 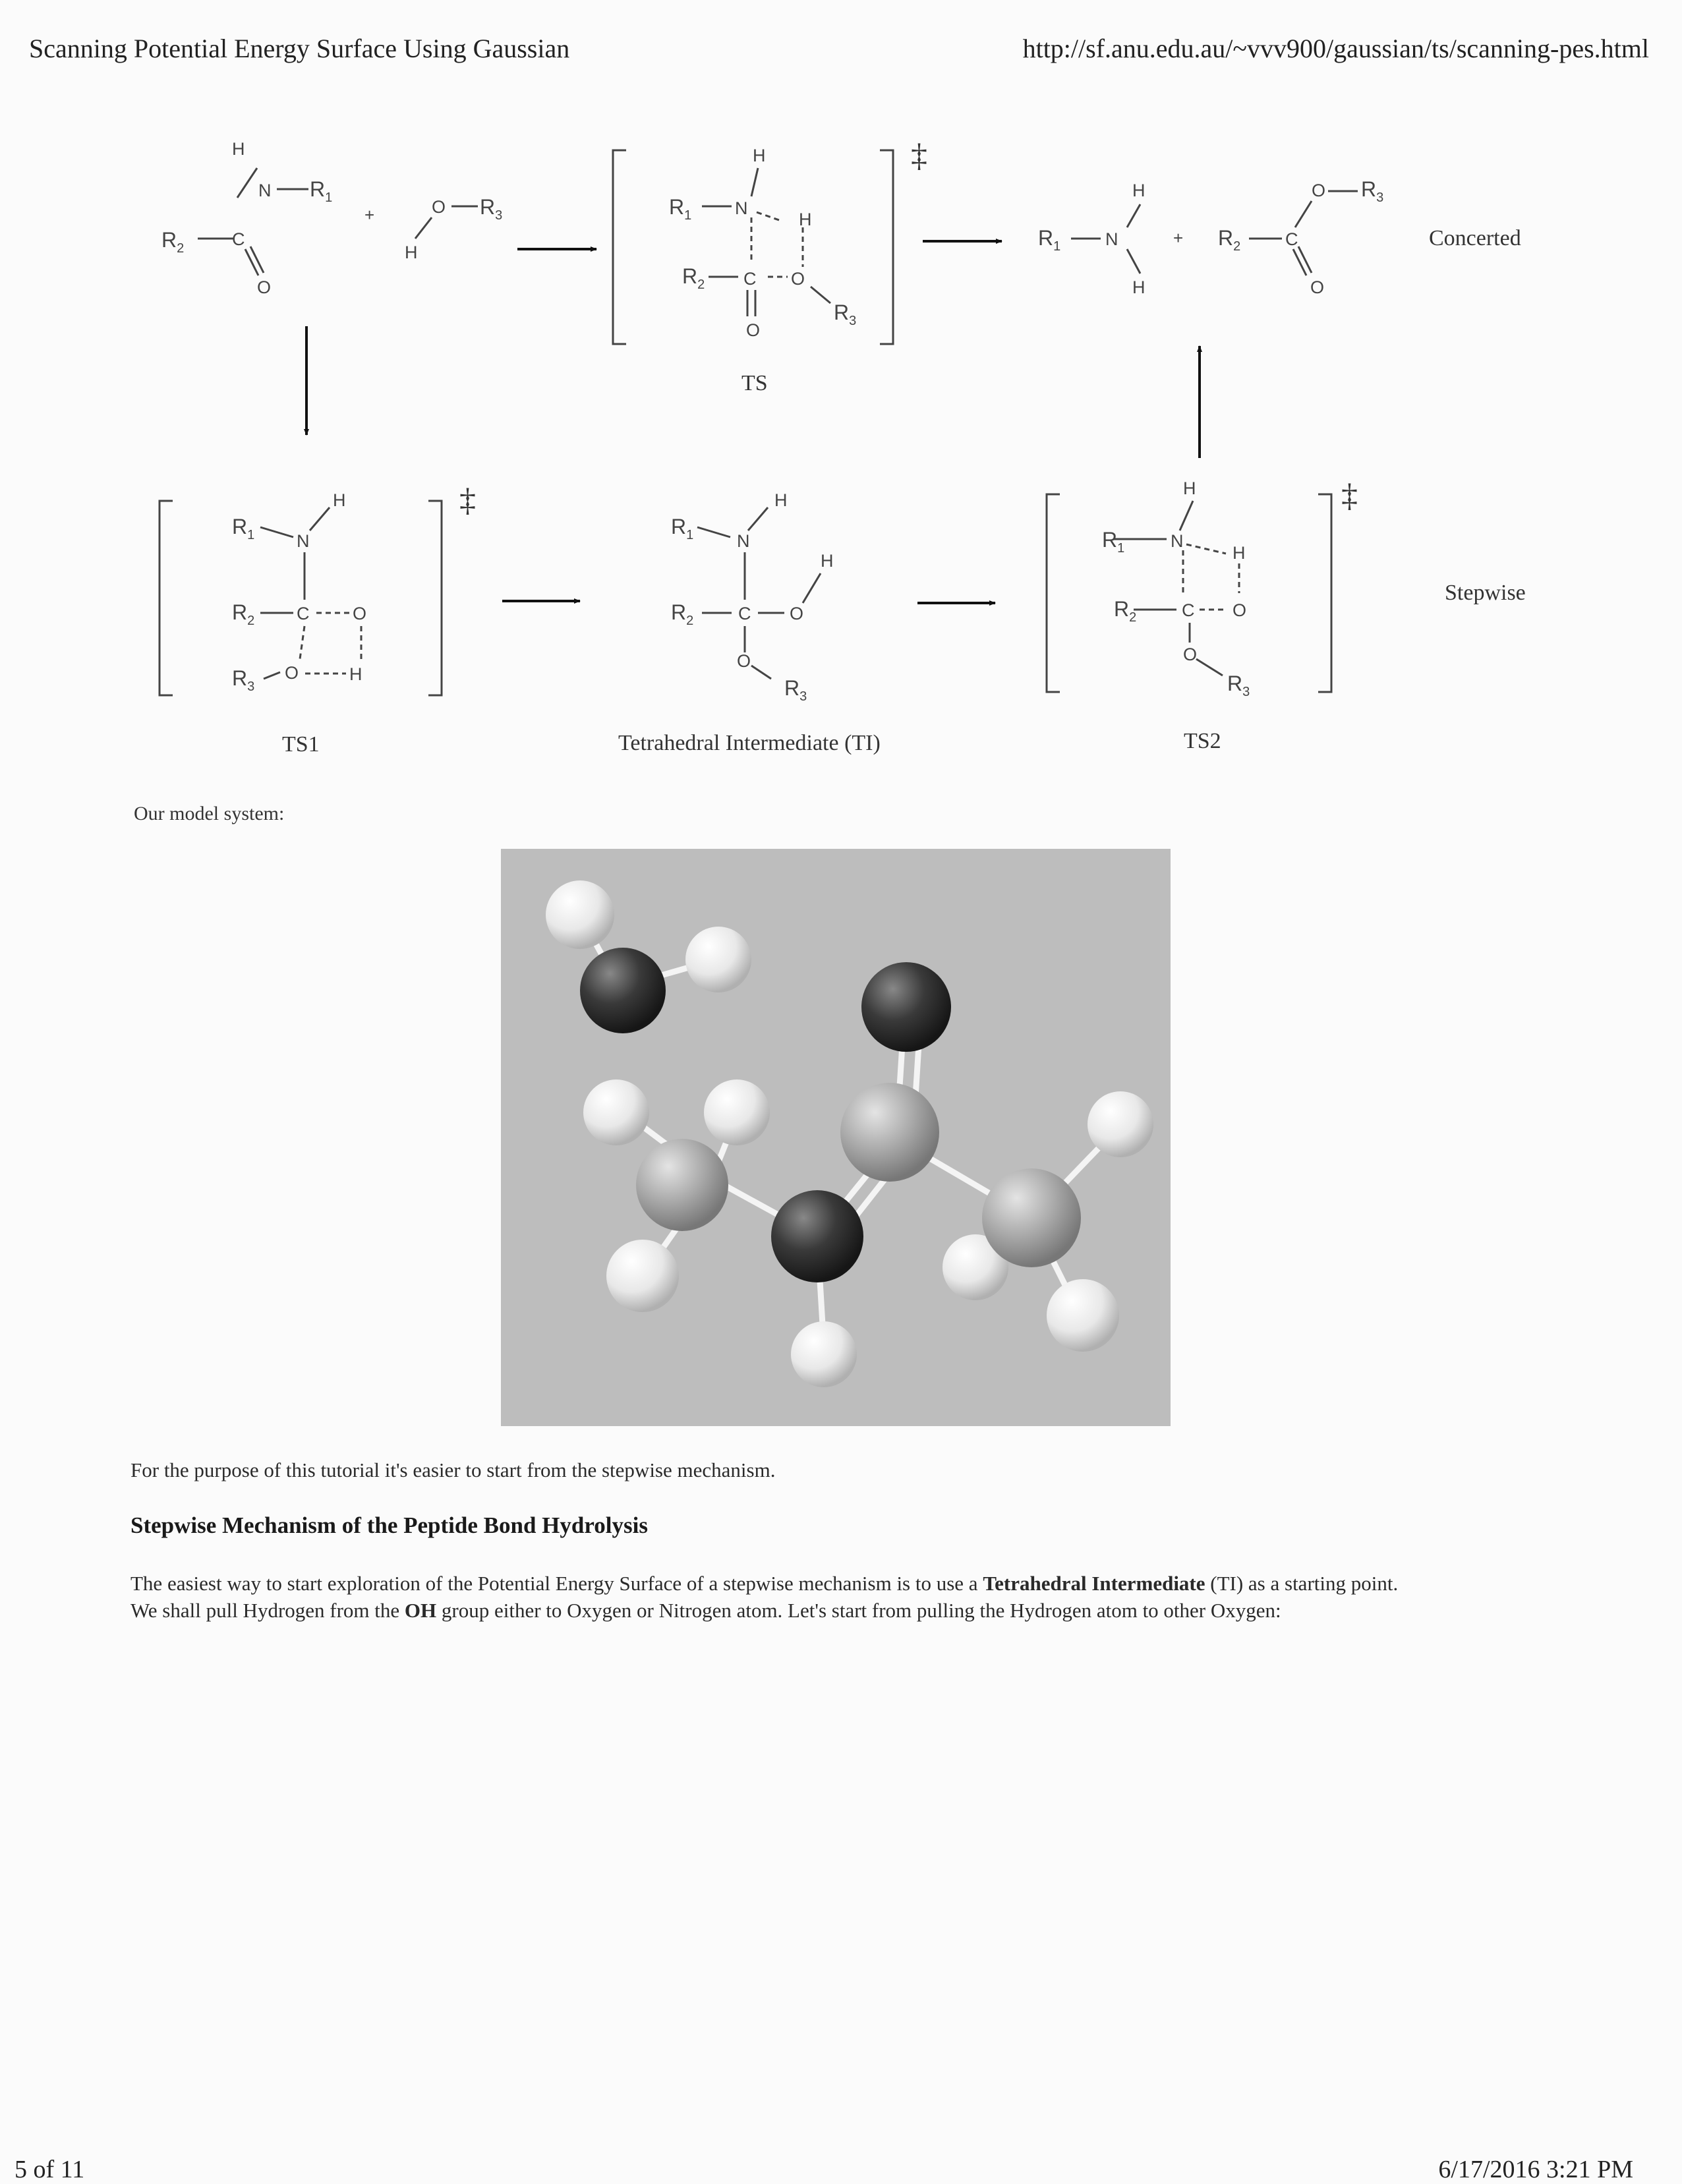 I want to click on label-ts2: TS2, so click(x=1202, y=741).